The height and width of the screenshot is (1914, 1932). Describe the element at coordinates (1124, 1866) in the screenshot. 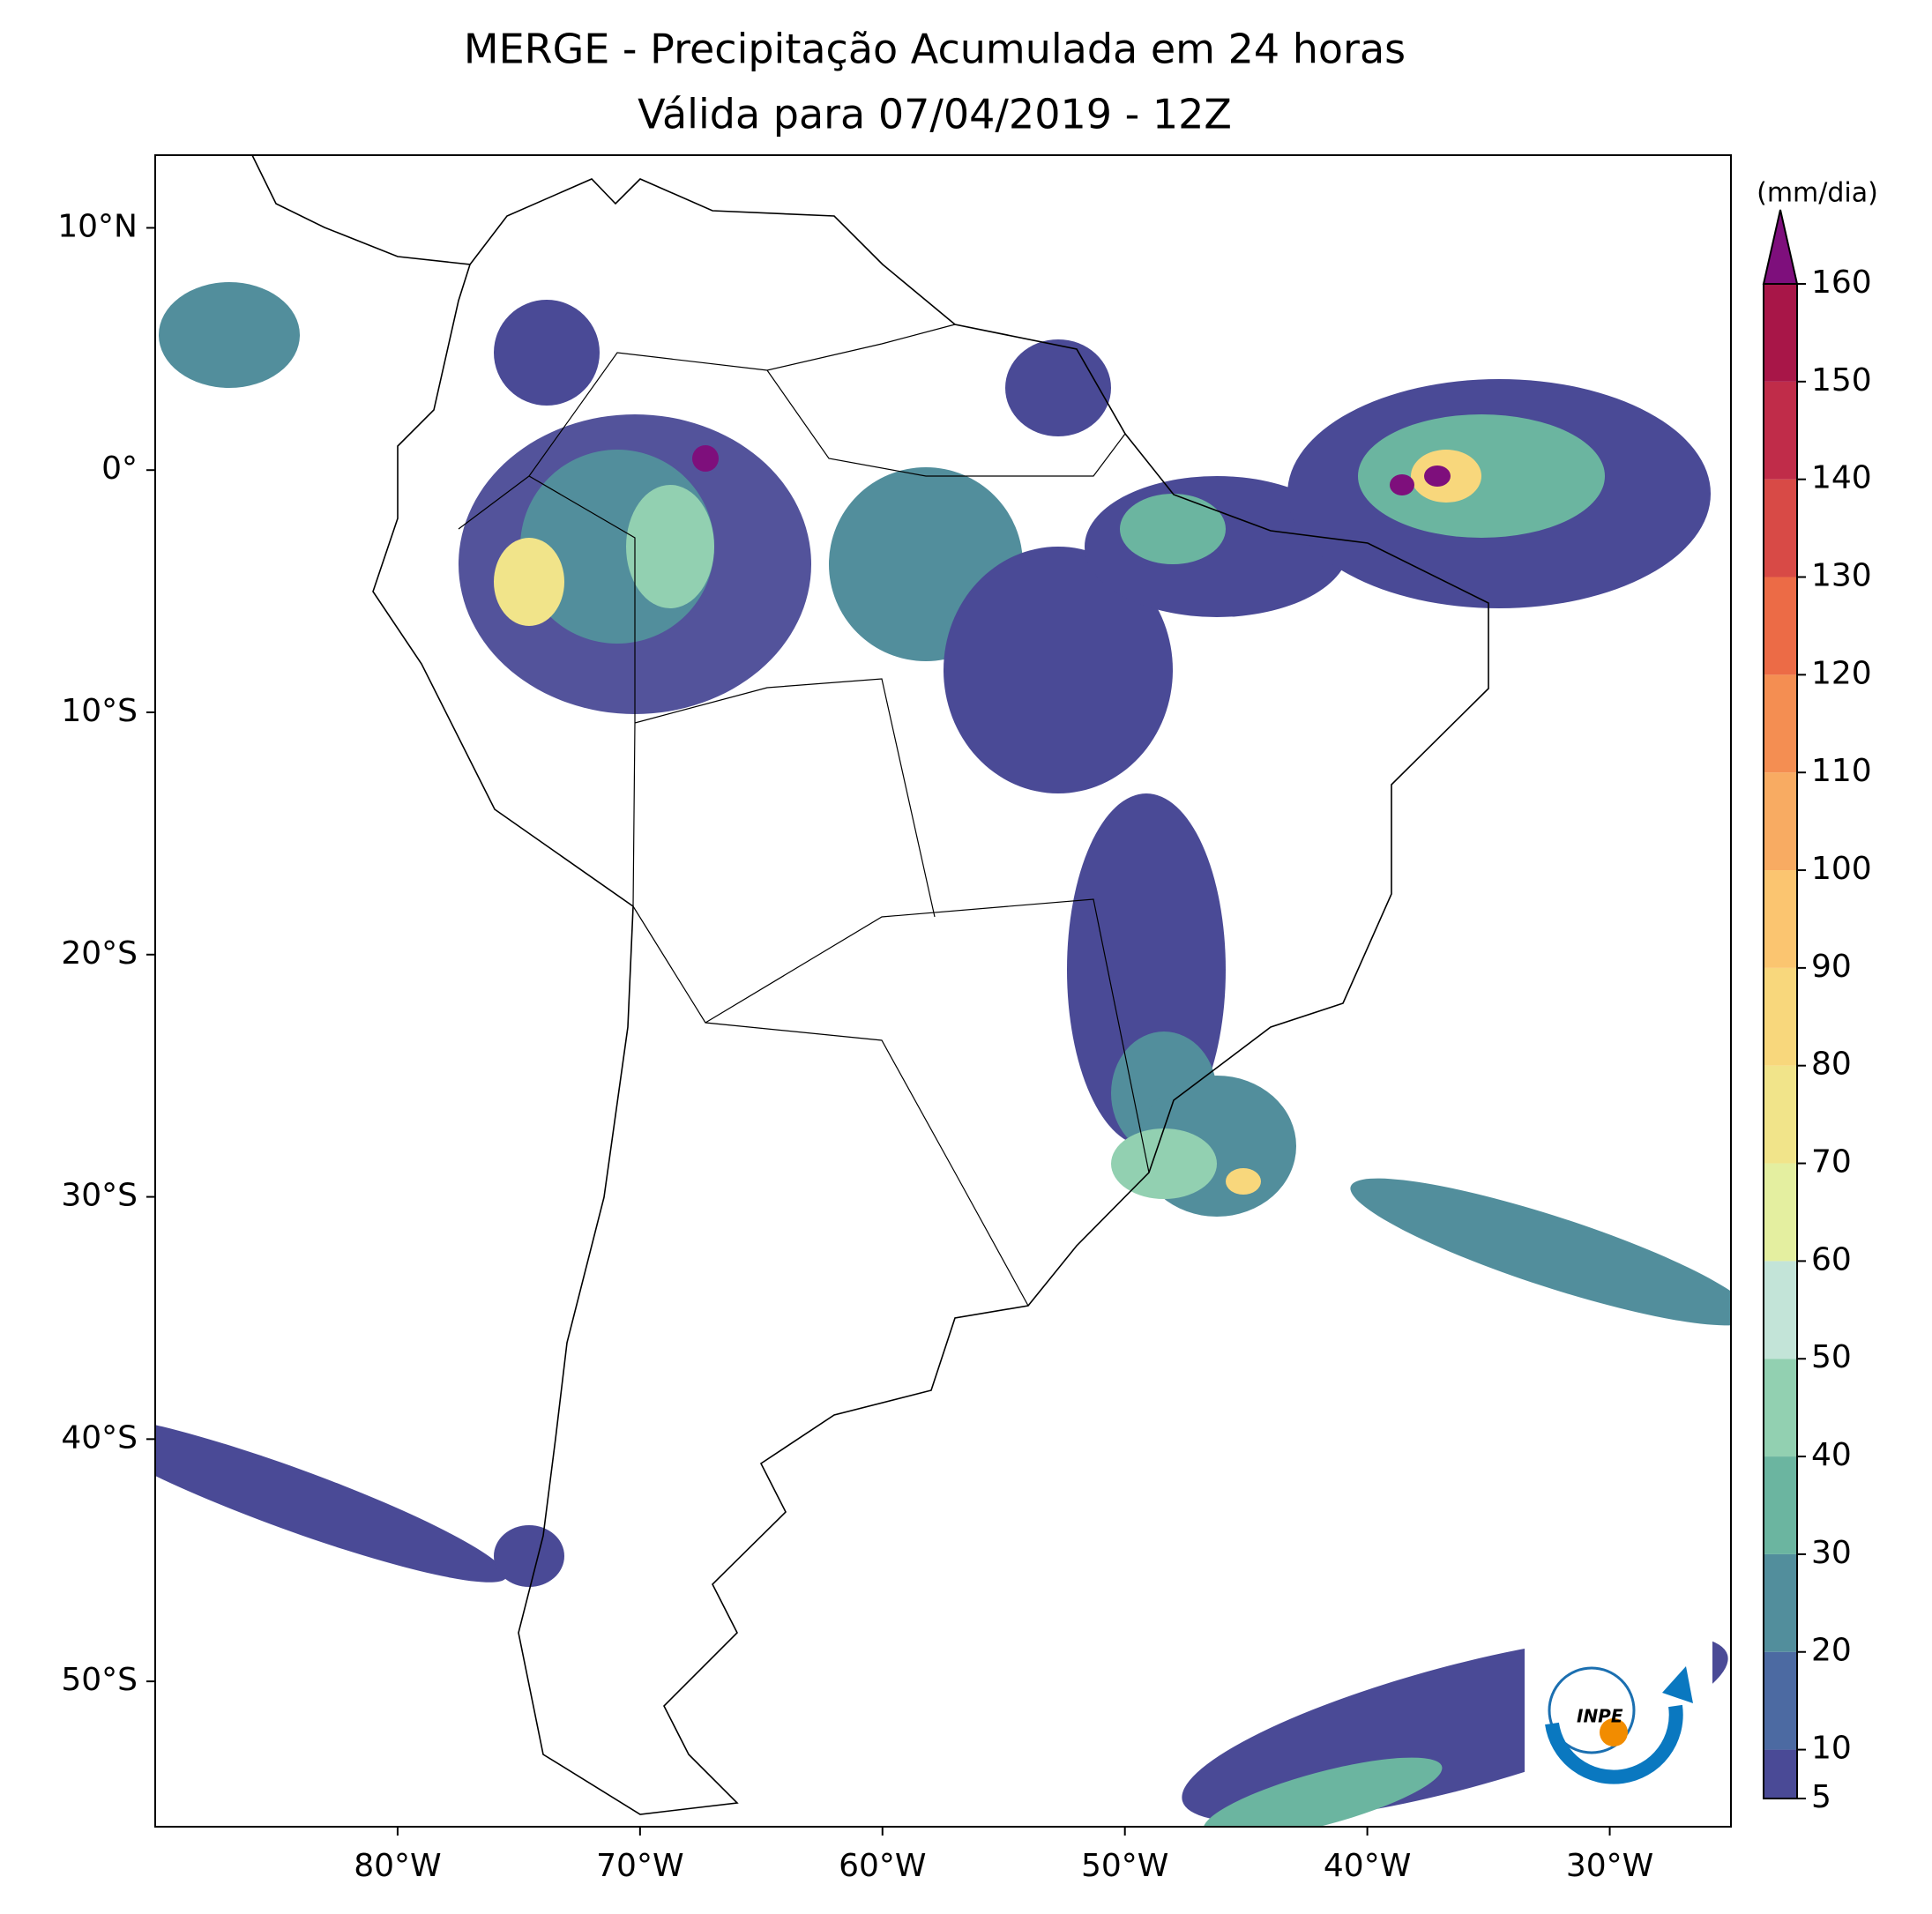

I see `x-tick-label: 50°W` at that location.